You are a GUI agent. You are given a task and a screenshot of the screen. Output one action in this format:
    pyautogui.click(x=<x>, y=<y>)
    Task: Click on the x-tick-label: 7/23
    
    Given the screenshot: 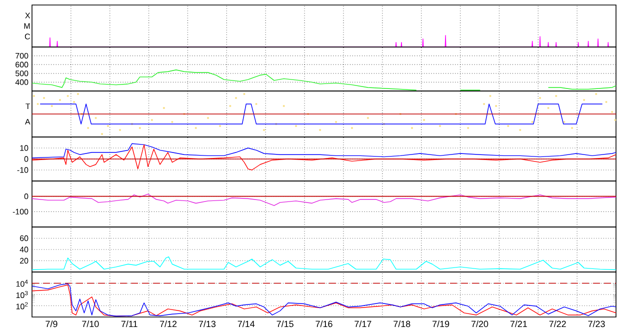 What is the action you would take?
    pyautogui.click(x=596, y=324)
    